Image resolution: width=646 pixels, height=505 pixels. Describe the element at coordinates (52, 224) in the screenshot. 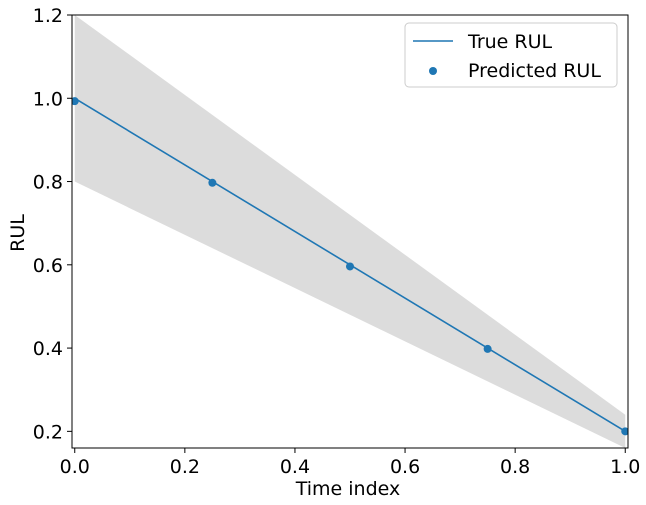

I see `y-axis: 0.2 0.4 0.6 0.8 1.0 1.2` at that location.